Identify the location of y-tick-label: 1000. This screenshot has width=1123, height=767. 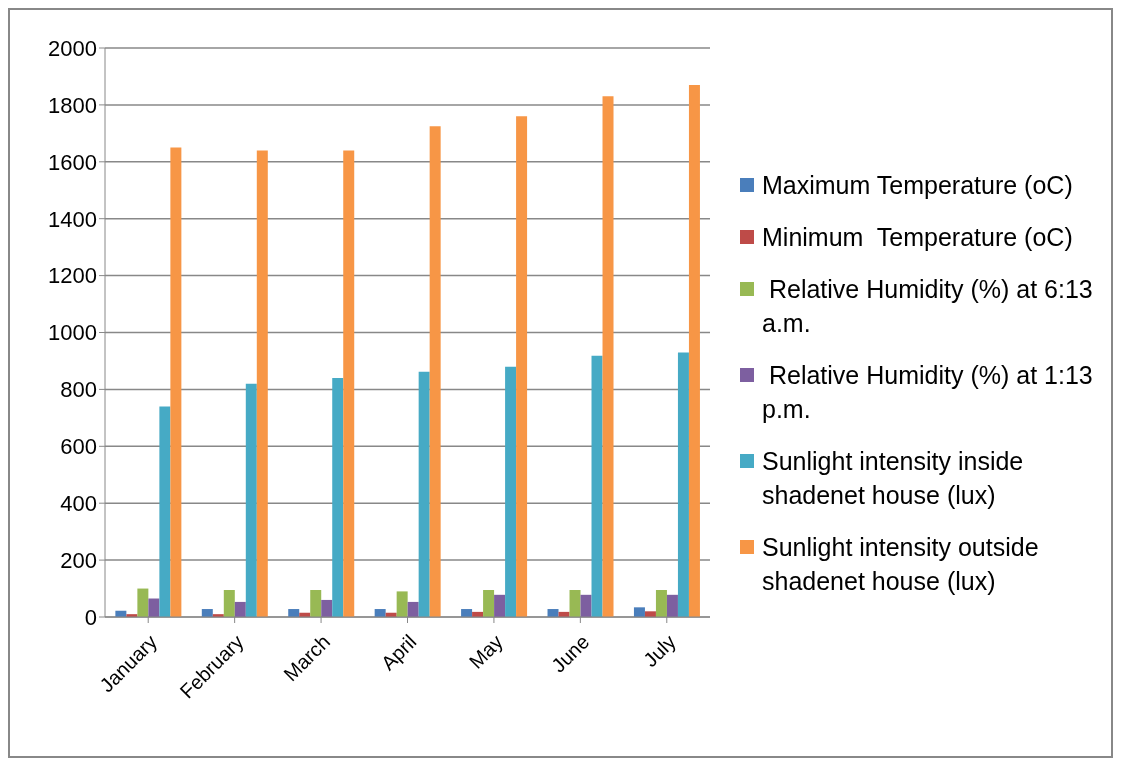
(72, 333).